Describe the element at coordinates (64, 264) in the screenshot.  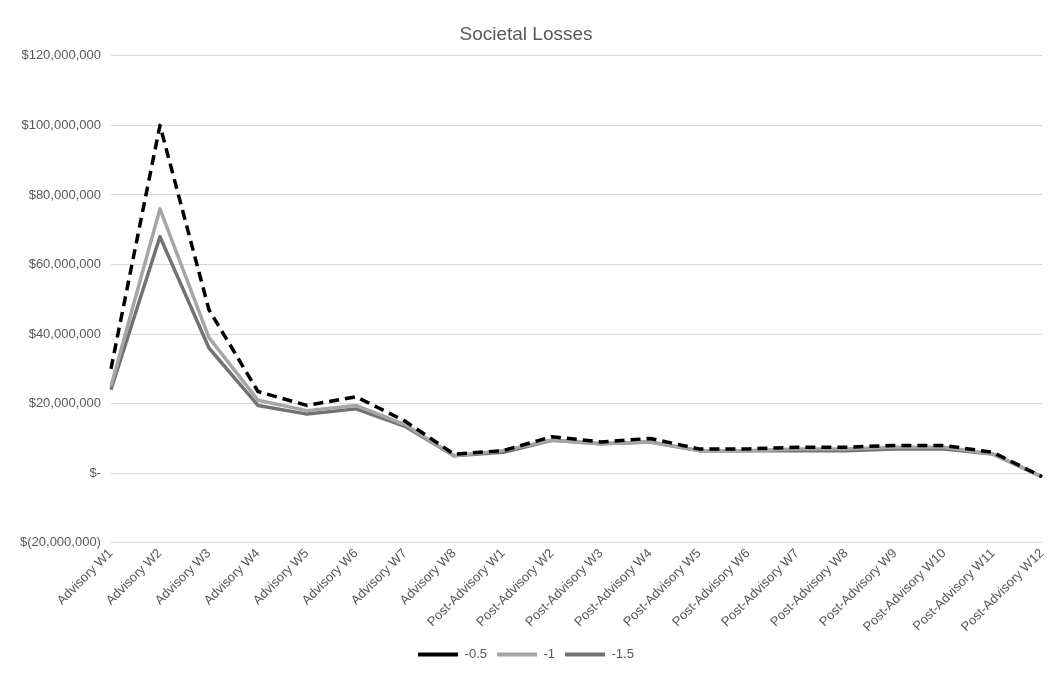
I see `y-tick-label: $60,000,000` at that location.